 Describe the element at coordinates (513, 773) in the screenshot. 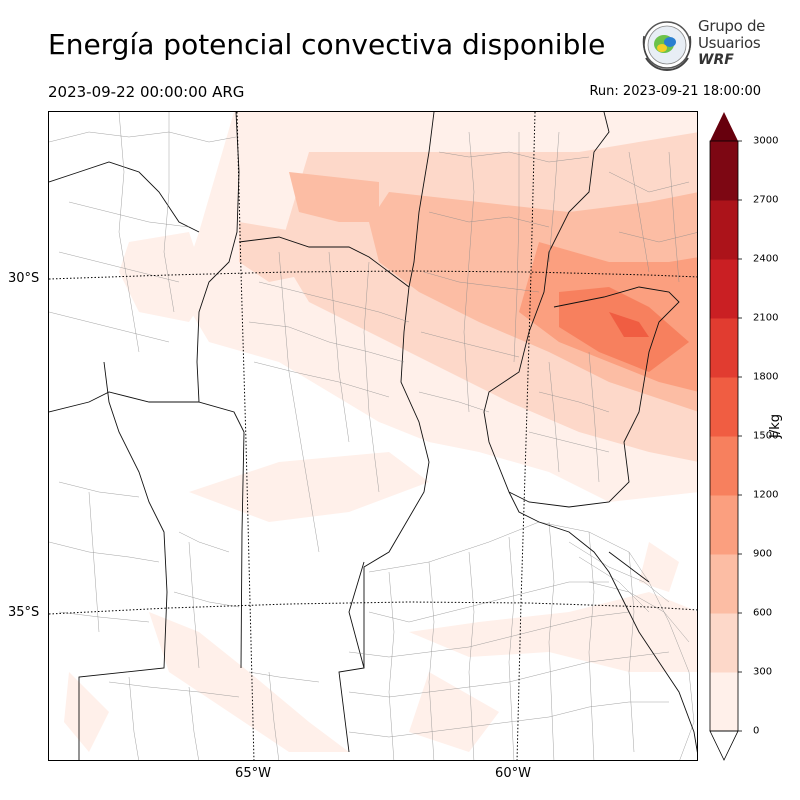

I see `lon-label-60w: 60°W` at that location.